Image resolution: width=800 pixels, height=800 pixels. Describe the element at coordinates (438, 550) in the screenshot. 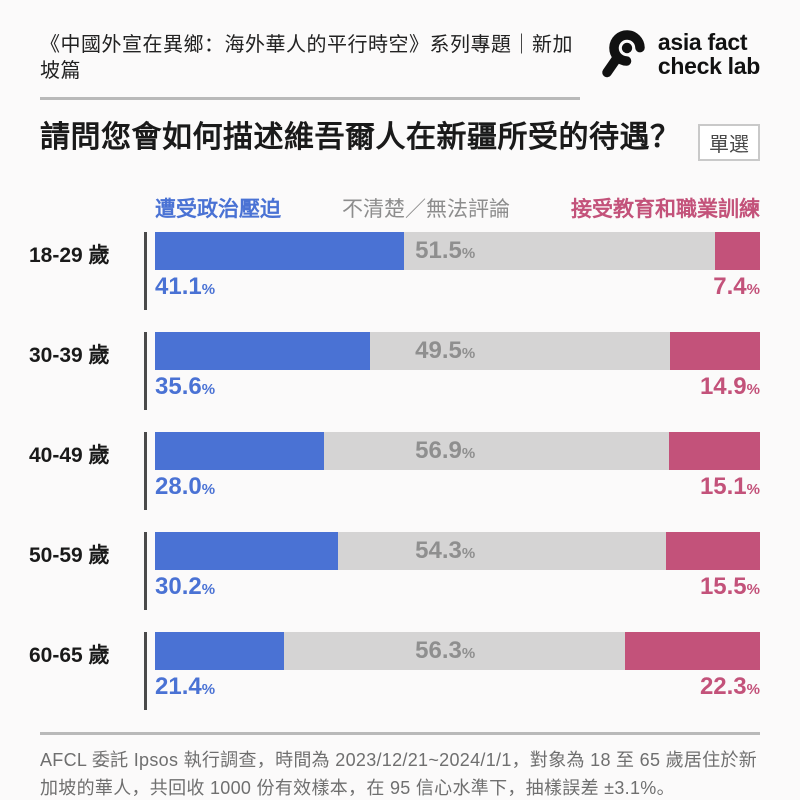

I see `unclear-value: 54.3` at that location.